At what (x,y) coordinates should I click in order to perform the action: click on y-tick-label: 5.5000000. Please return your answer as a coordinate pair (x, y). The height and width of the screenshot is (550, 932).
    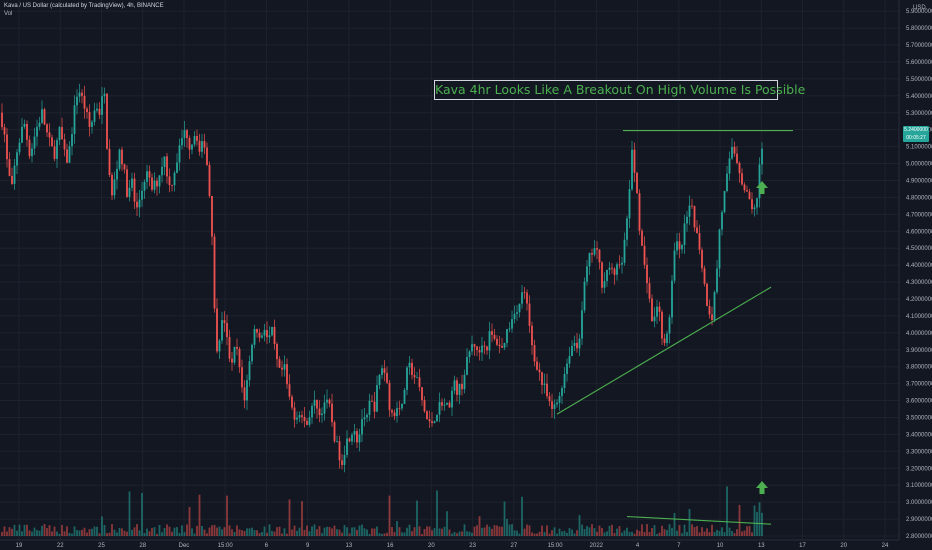
    Looking at the image, I should click on (919, 80).